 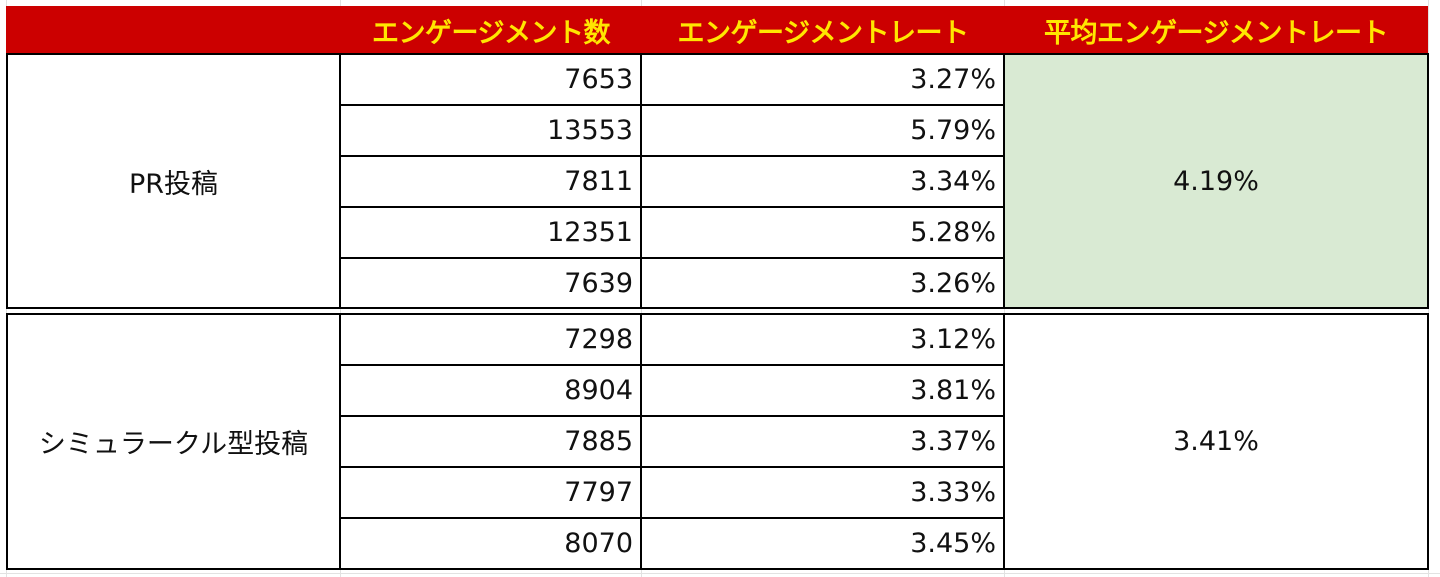 What do you see at coordinates (598, 283) in the screenshot?
I see `count-cell: 7639` at bounding box center [598, 283].